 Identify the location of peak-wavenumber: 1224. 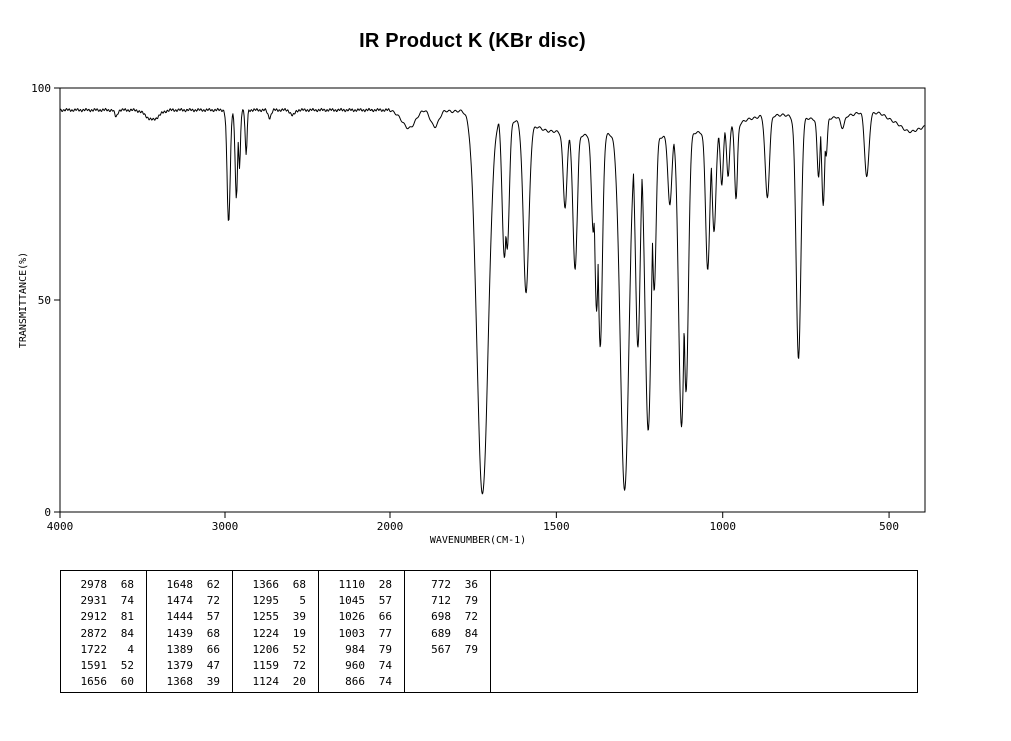
(266, 633).